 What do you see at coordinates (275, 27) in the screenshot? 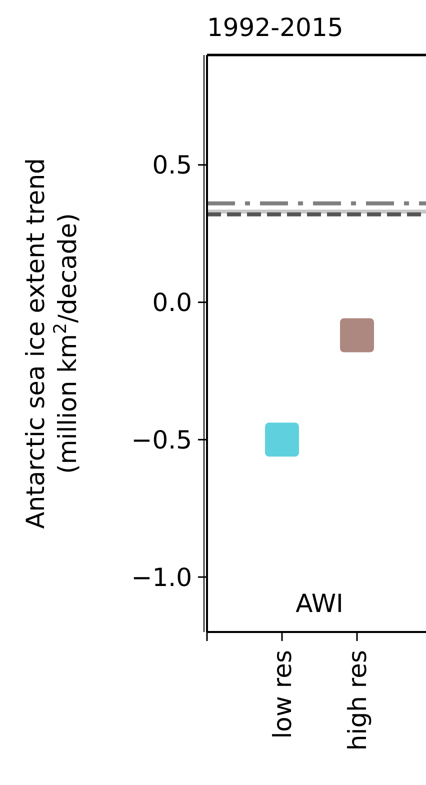
I see `chart-title: 1992-2015` at bounding box center [275, 27].